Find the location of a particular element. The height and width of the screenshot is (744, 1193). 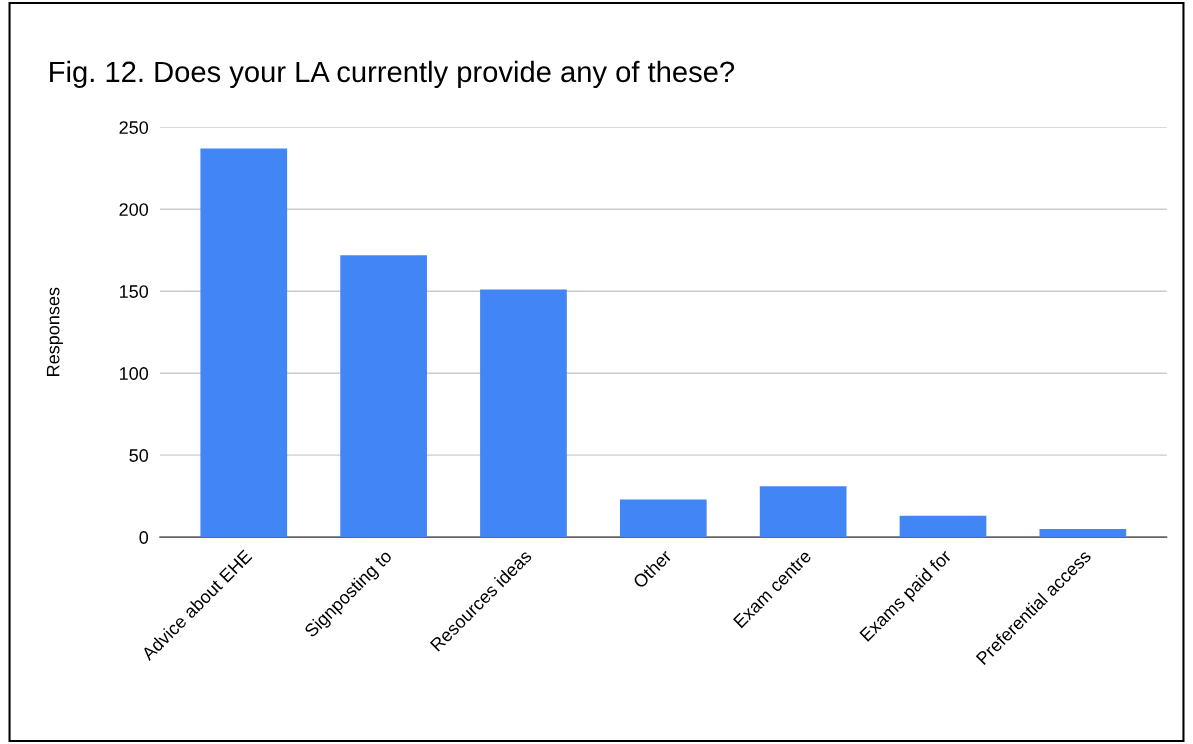

y-tick-label: 0 is located at coordinates (144, 537).